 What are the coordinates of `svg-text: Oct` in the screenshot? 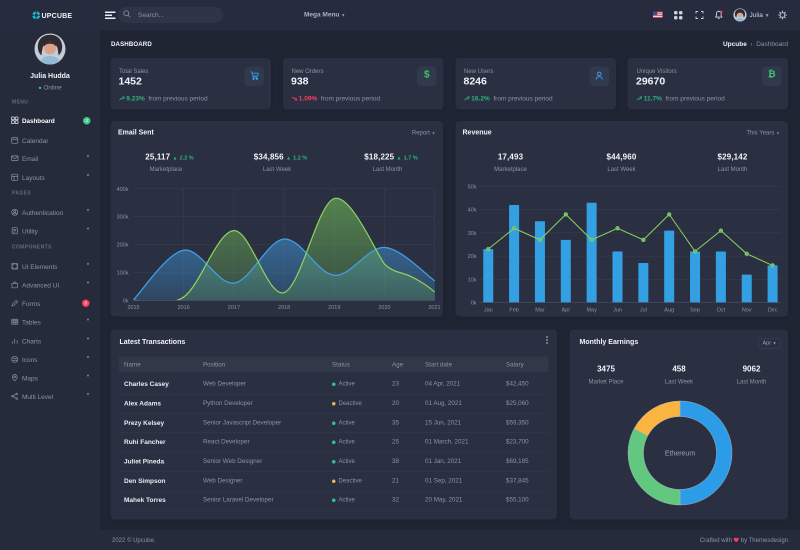 It's located at (720, 311).